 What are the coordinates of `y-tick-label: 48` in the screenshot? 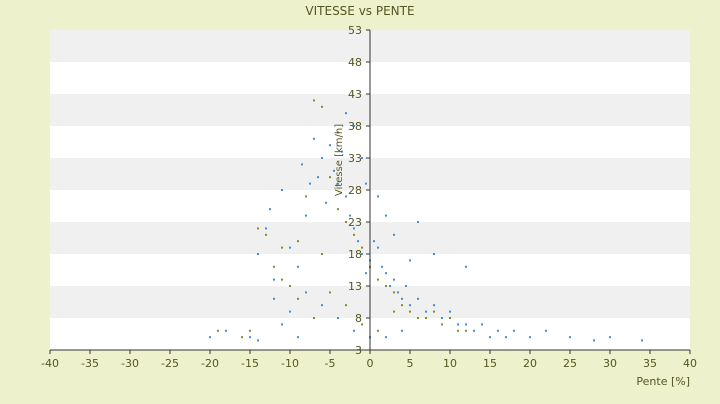 It's located at (355, 62).